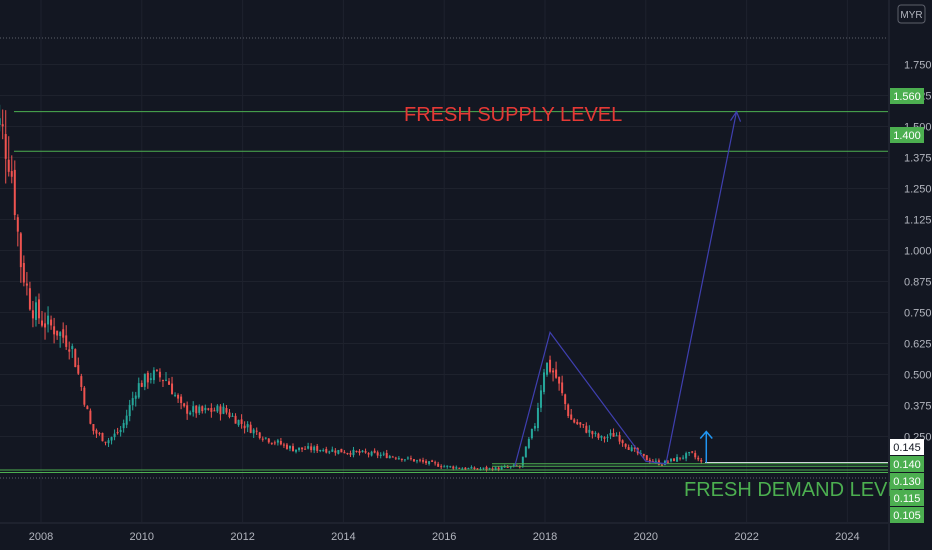 This screenshot has width=932, height=550. I want to click on x-tick-label: 2018, so click(545, 537).